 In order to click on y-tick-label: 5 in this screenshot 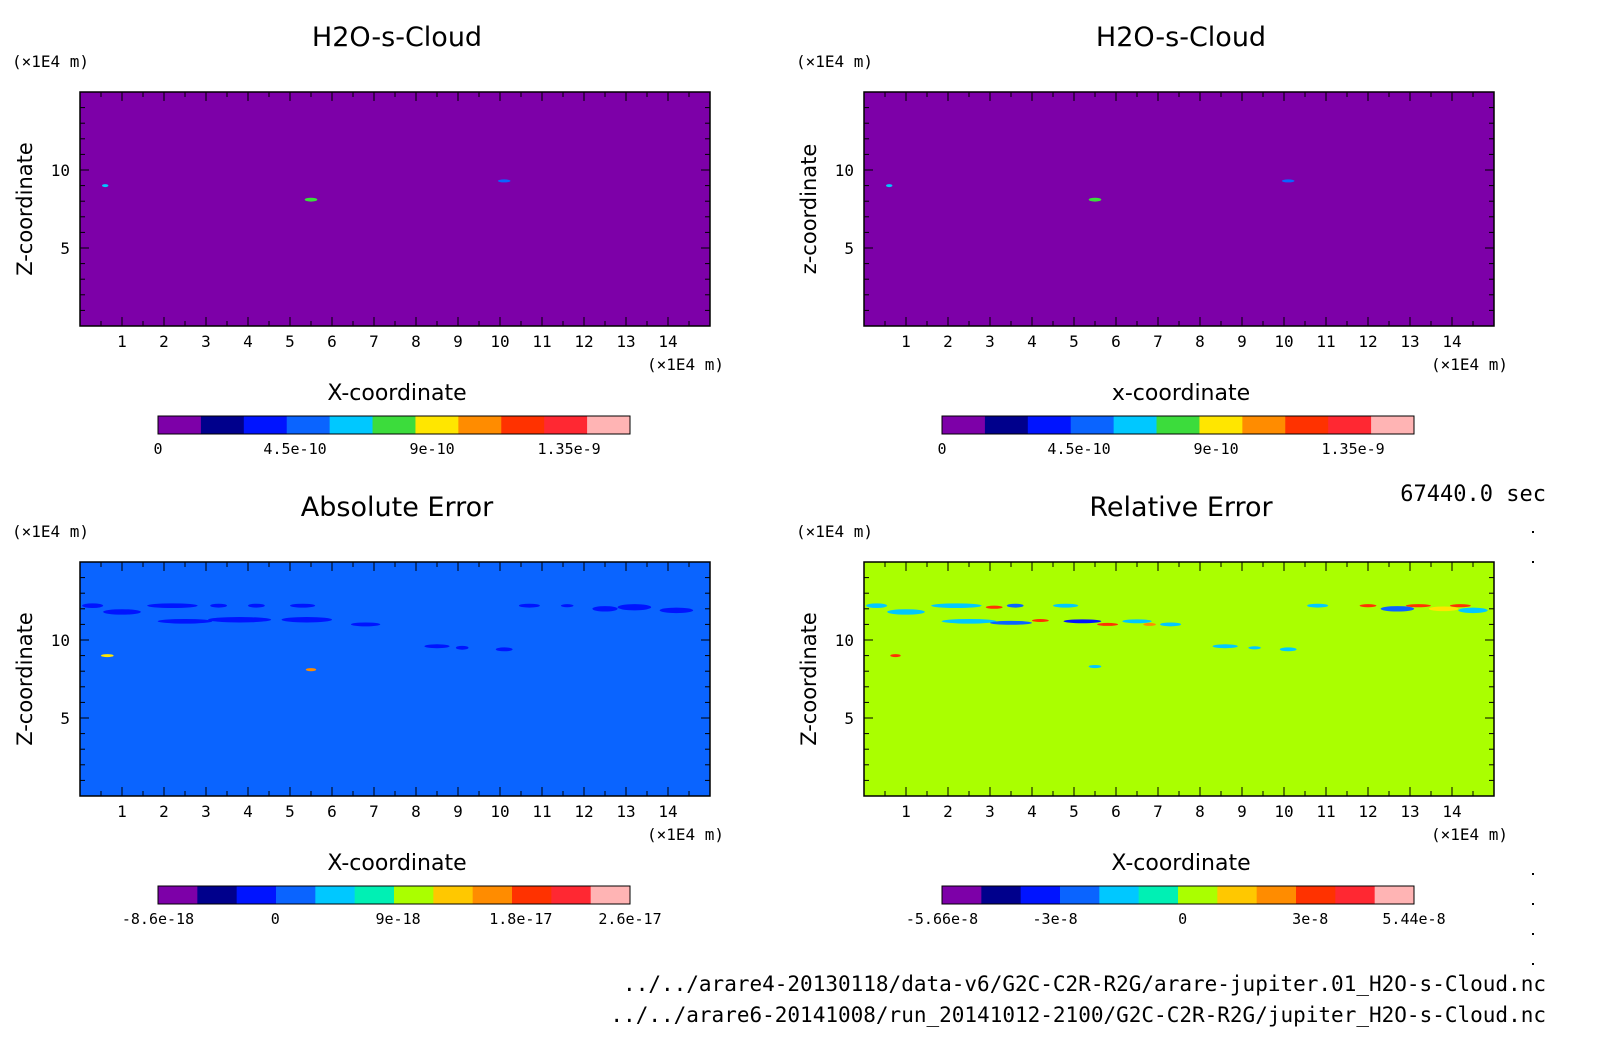, I will do `click(65, 718)`.